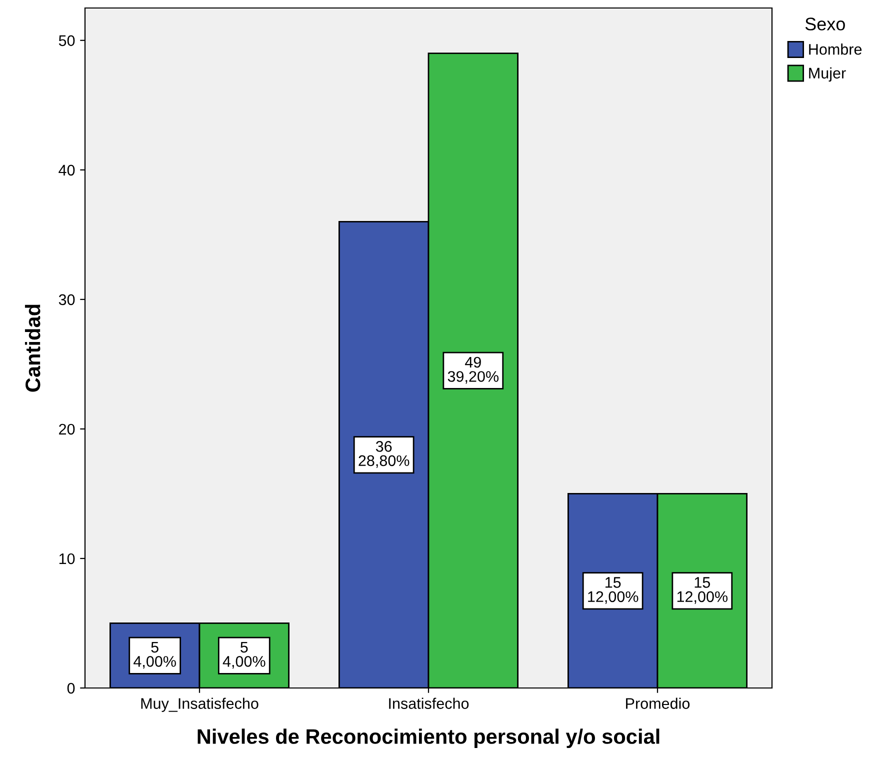  I want to click on y-tick-label: 40, so click(66, 170).